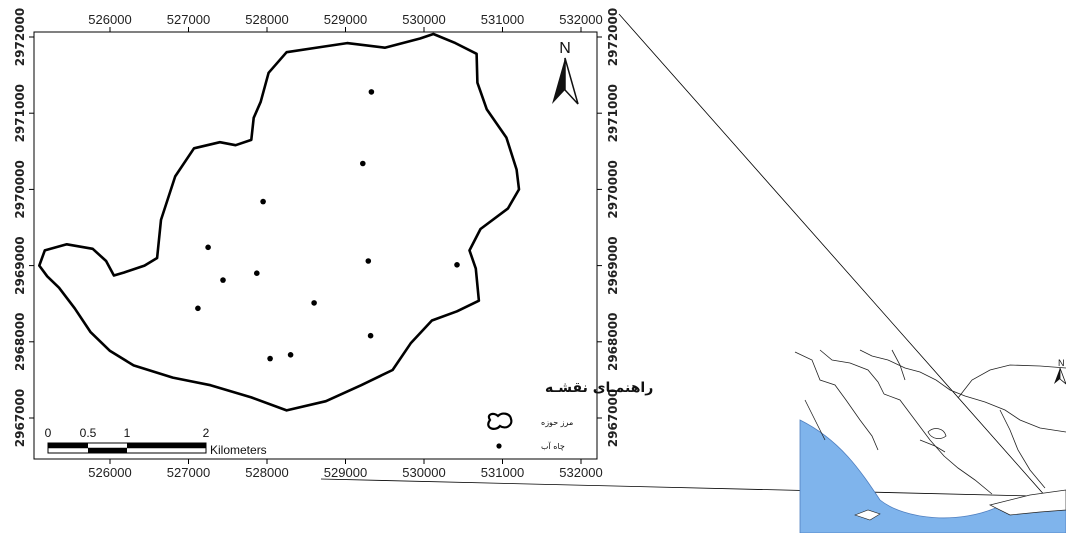 This screenshot has height=533, width=1066. What do you see at coordinates (613, 265) in the screenshot?
I see `y-tick-label-right: 2969000` at bounding box center [613, 265].